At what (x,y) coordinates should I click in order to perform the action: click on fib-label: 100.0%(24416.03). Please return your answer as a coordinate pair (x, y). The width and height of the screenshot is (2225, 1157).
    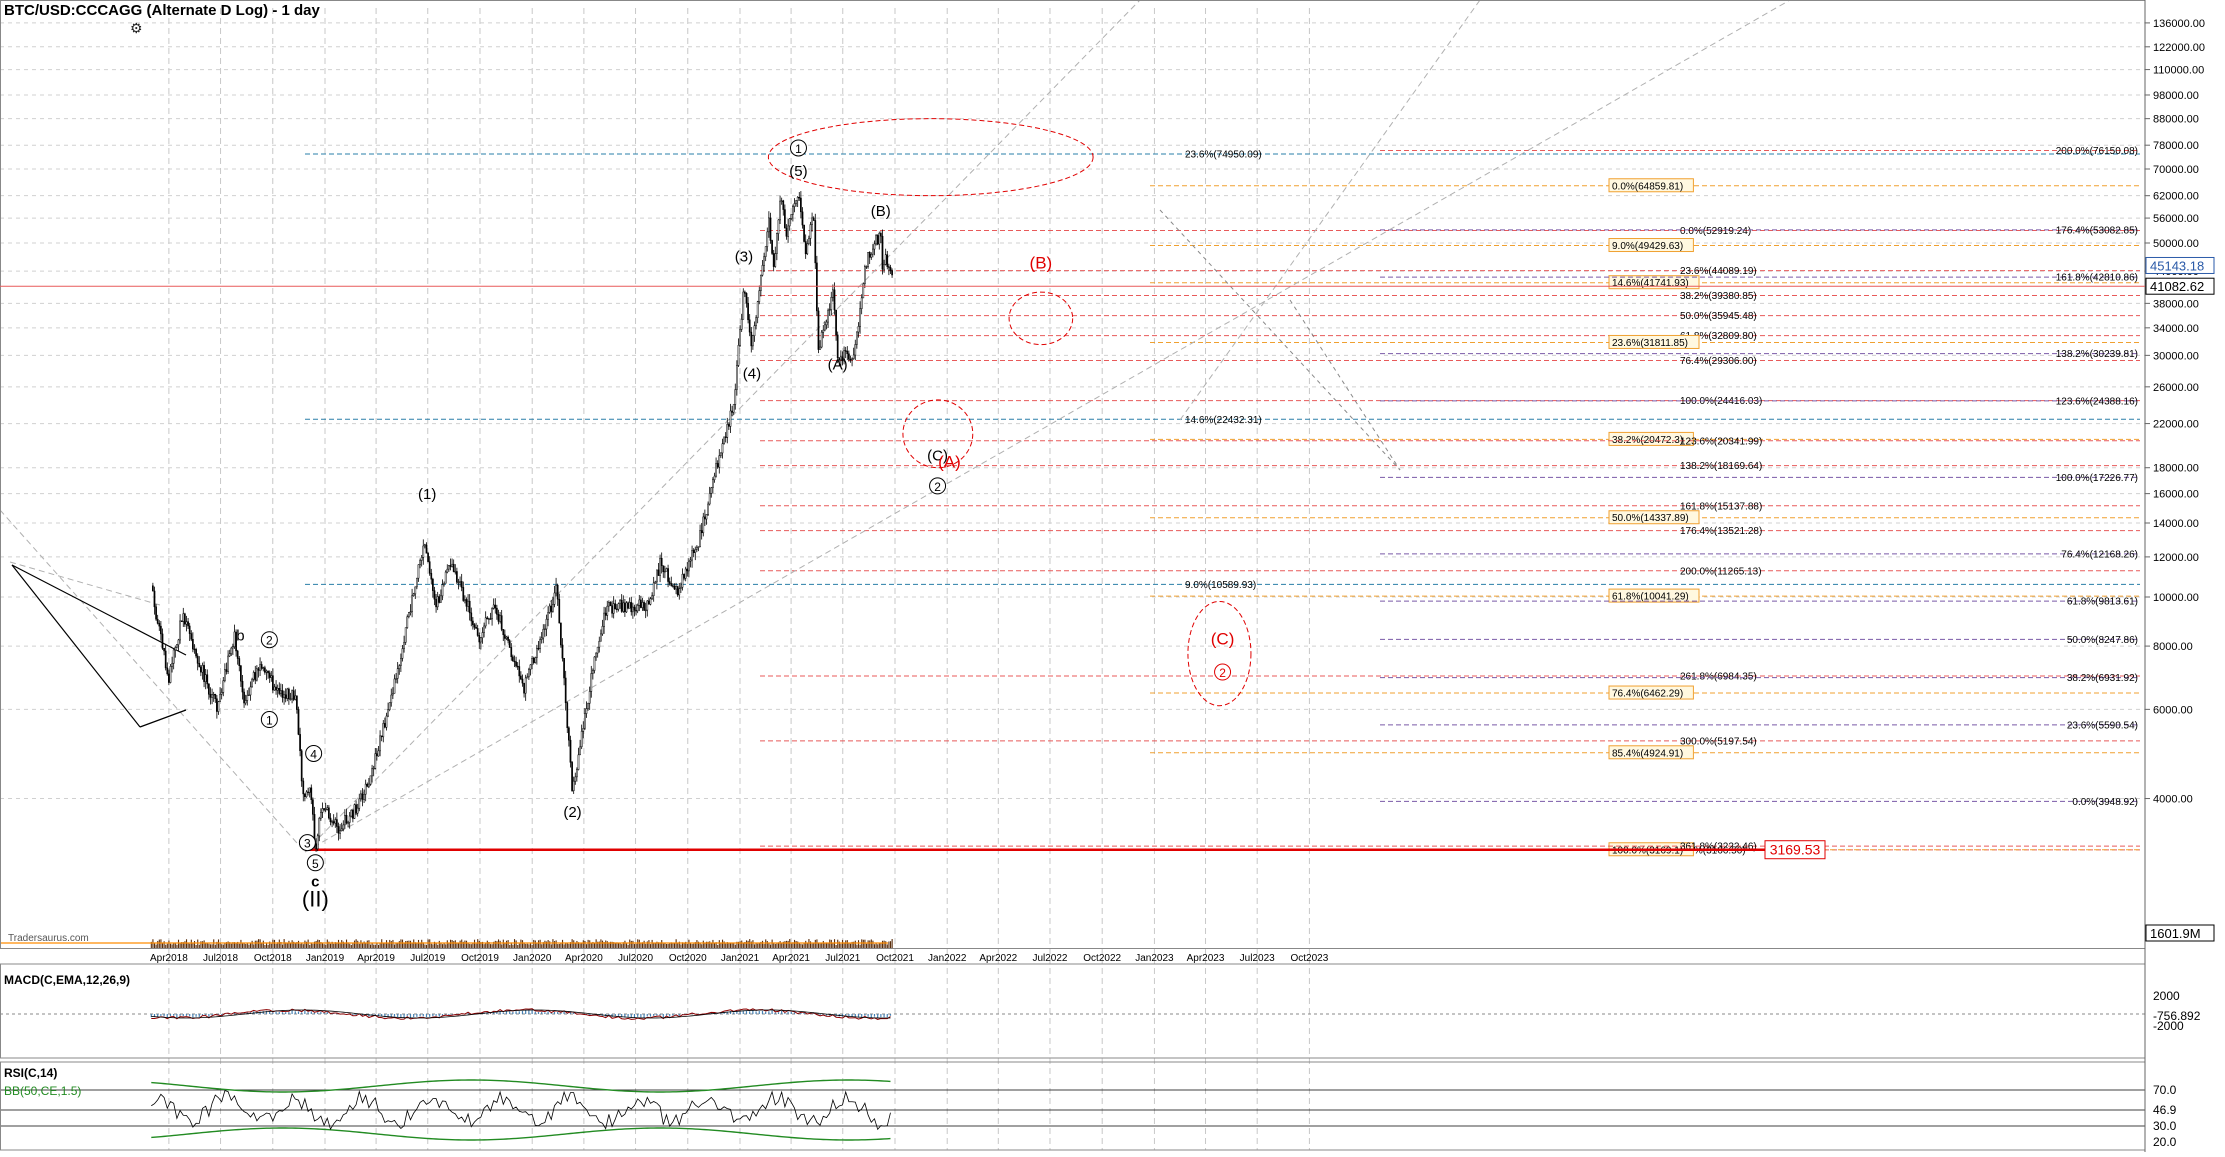
    Looking at the image, I should click on (1721, 401).